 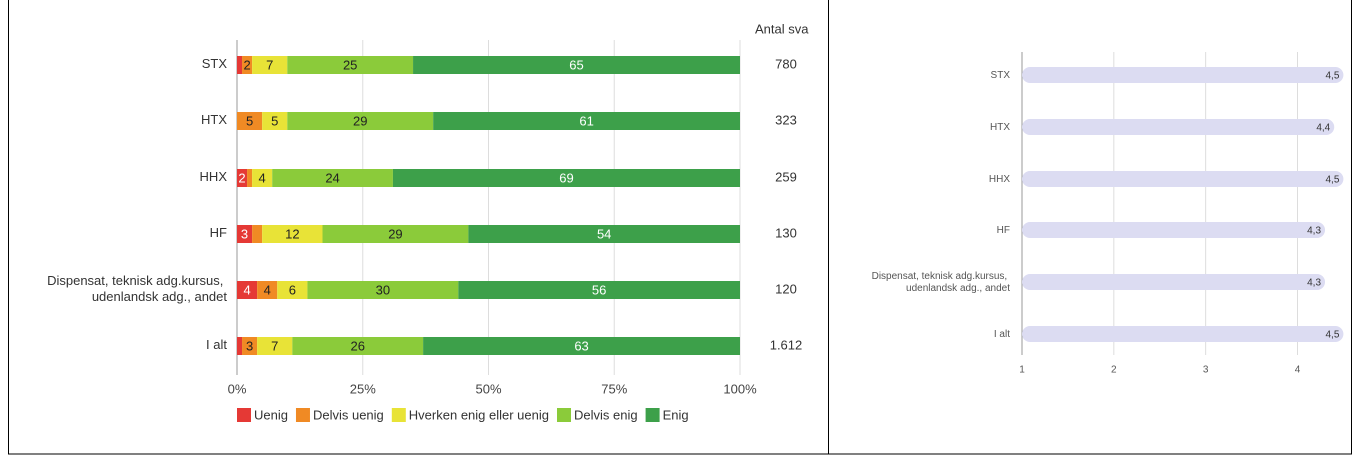 What do you see at coordinates (488, 388) in the screenshot?
I see `x-tick-label: 50%` at bounding box center [488, 388].